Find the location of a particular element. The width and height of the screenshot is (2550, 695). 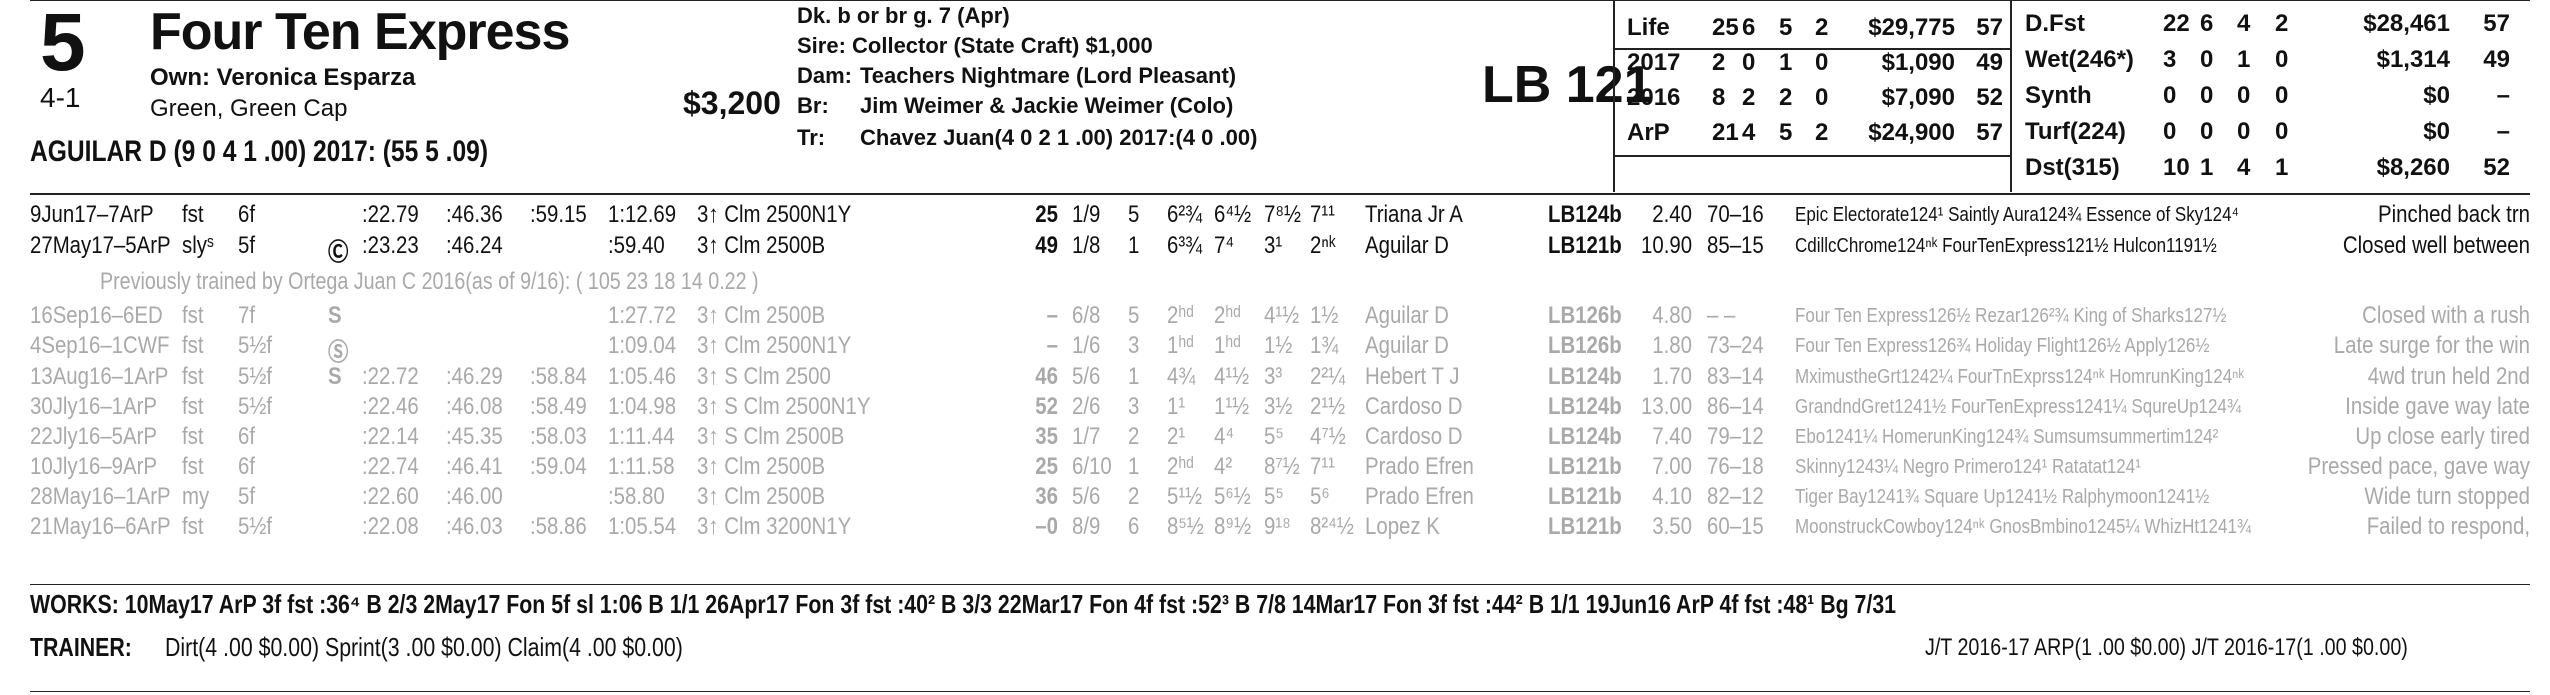

pp-sym: S is located at coordinates (335, 376).